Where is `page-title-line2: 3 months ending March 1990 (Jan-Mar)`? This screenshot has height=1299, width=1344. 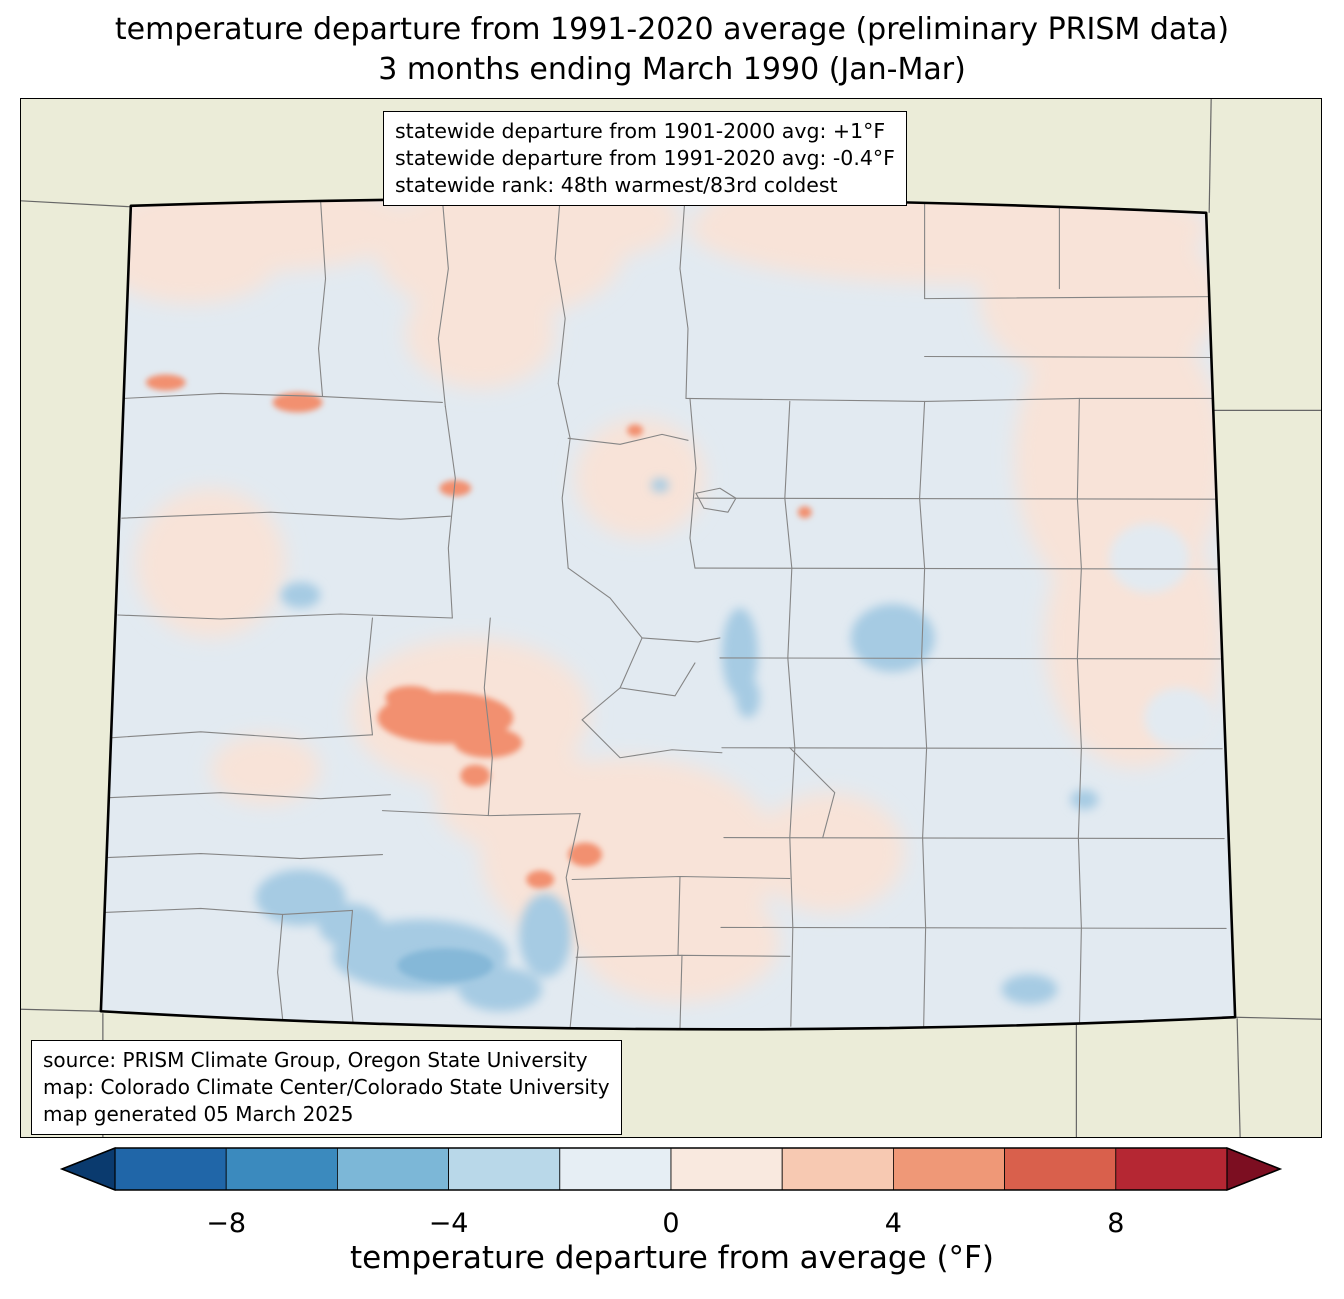
page-title-line2: 3 months ending March 1990 (Jan-Mar) is located at coordinates (672, 69).